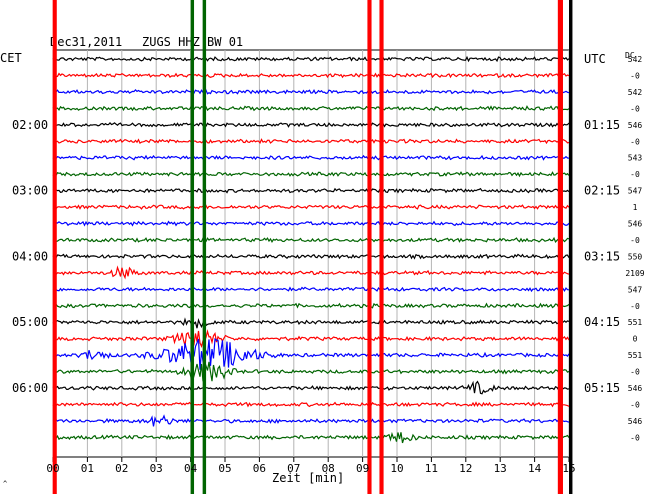 The width and height of the screenshot is (650, 494). Describe the element at coordinates (30, 191) in the screenshot. I see `left-time-label: 03:00` at that location.